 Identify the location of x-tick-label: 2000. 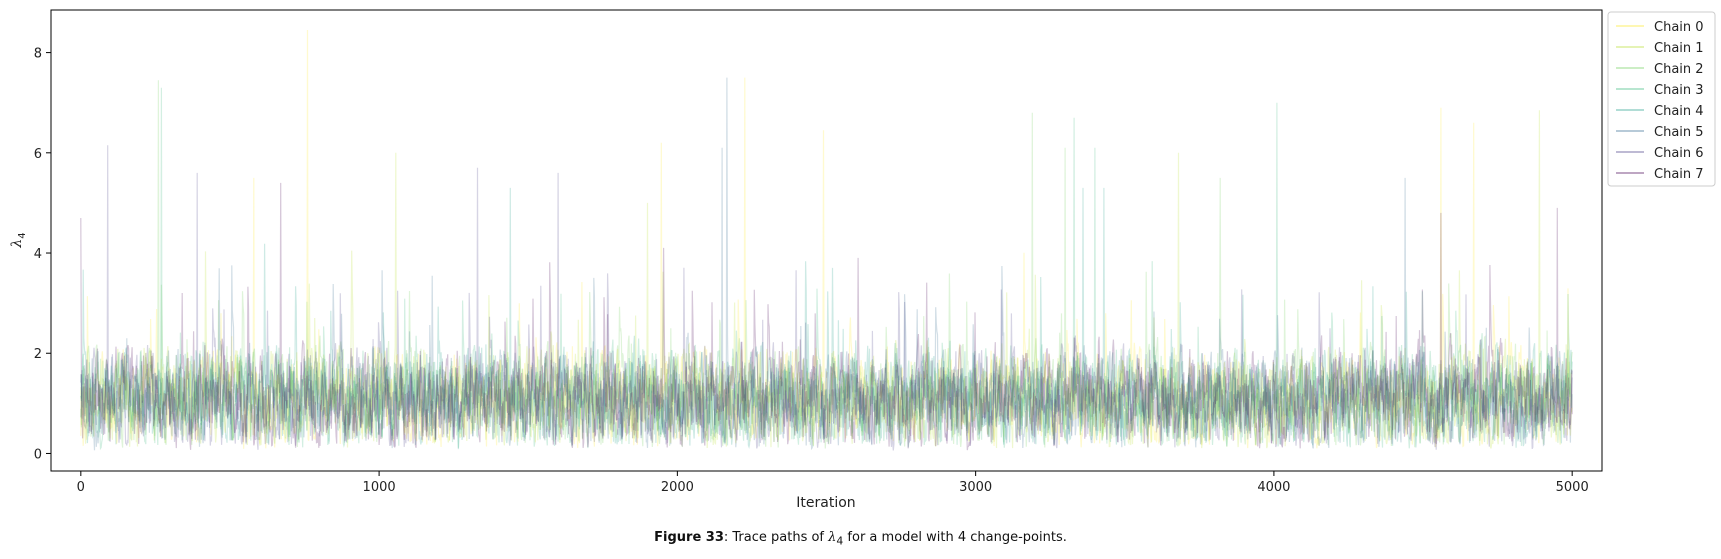
(677, 487).